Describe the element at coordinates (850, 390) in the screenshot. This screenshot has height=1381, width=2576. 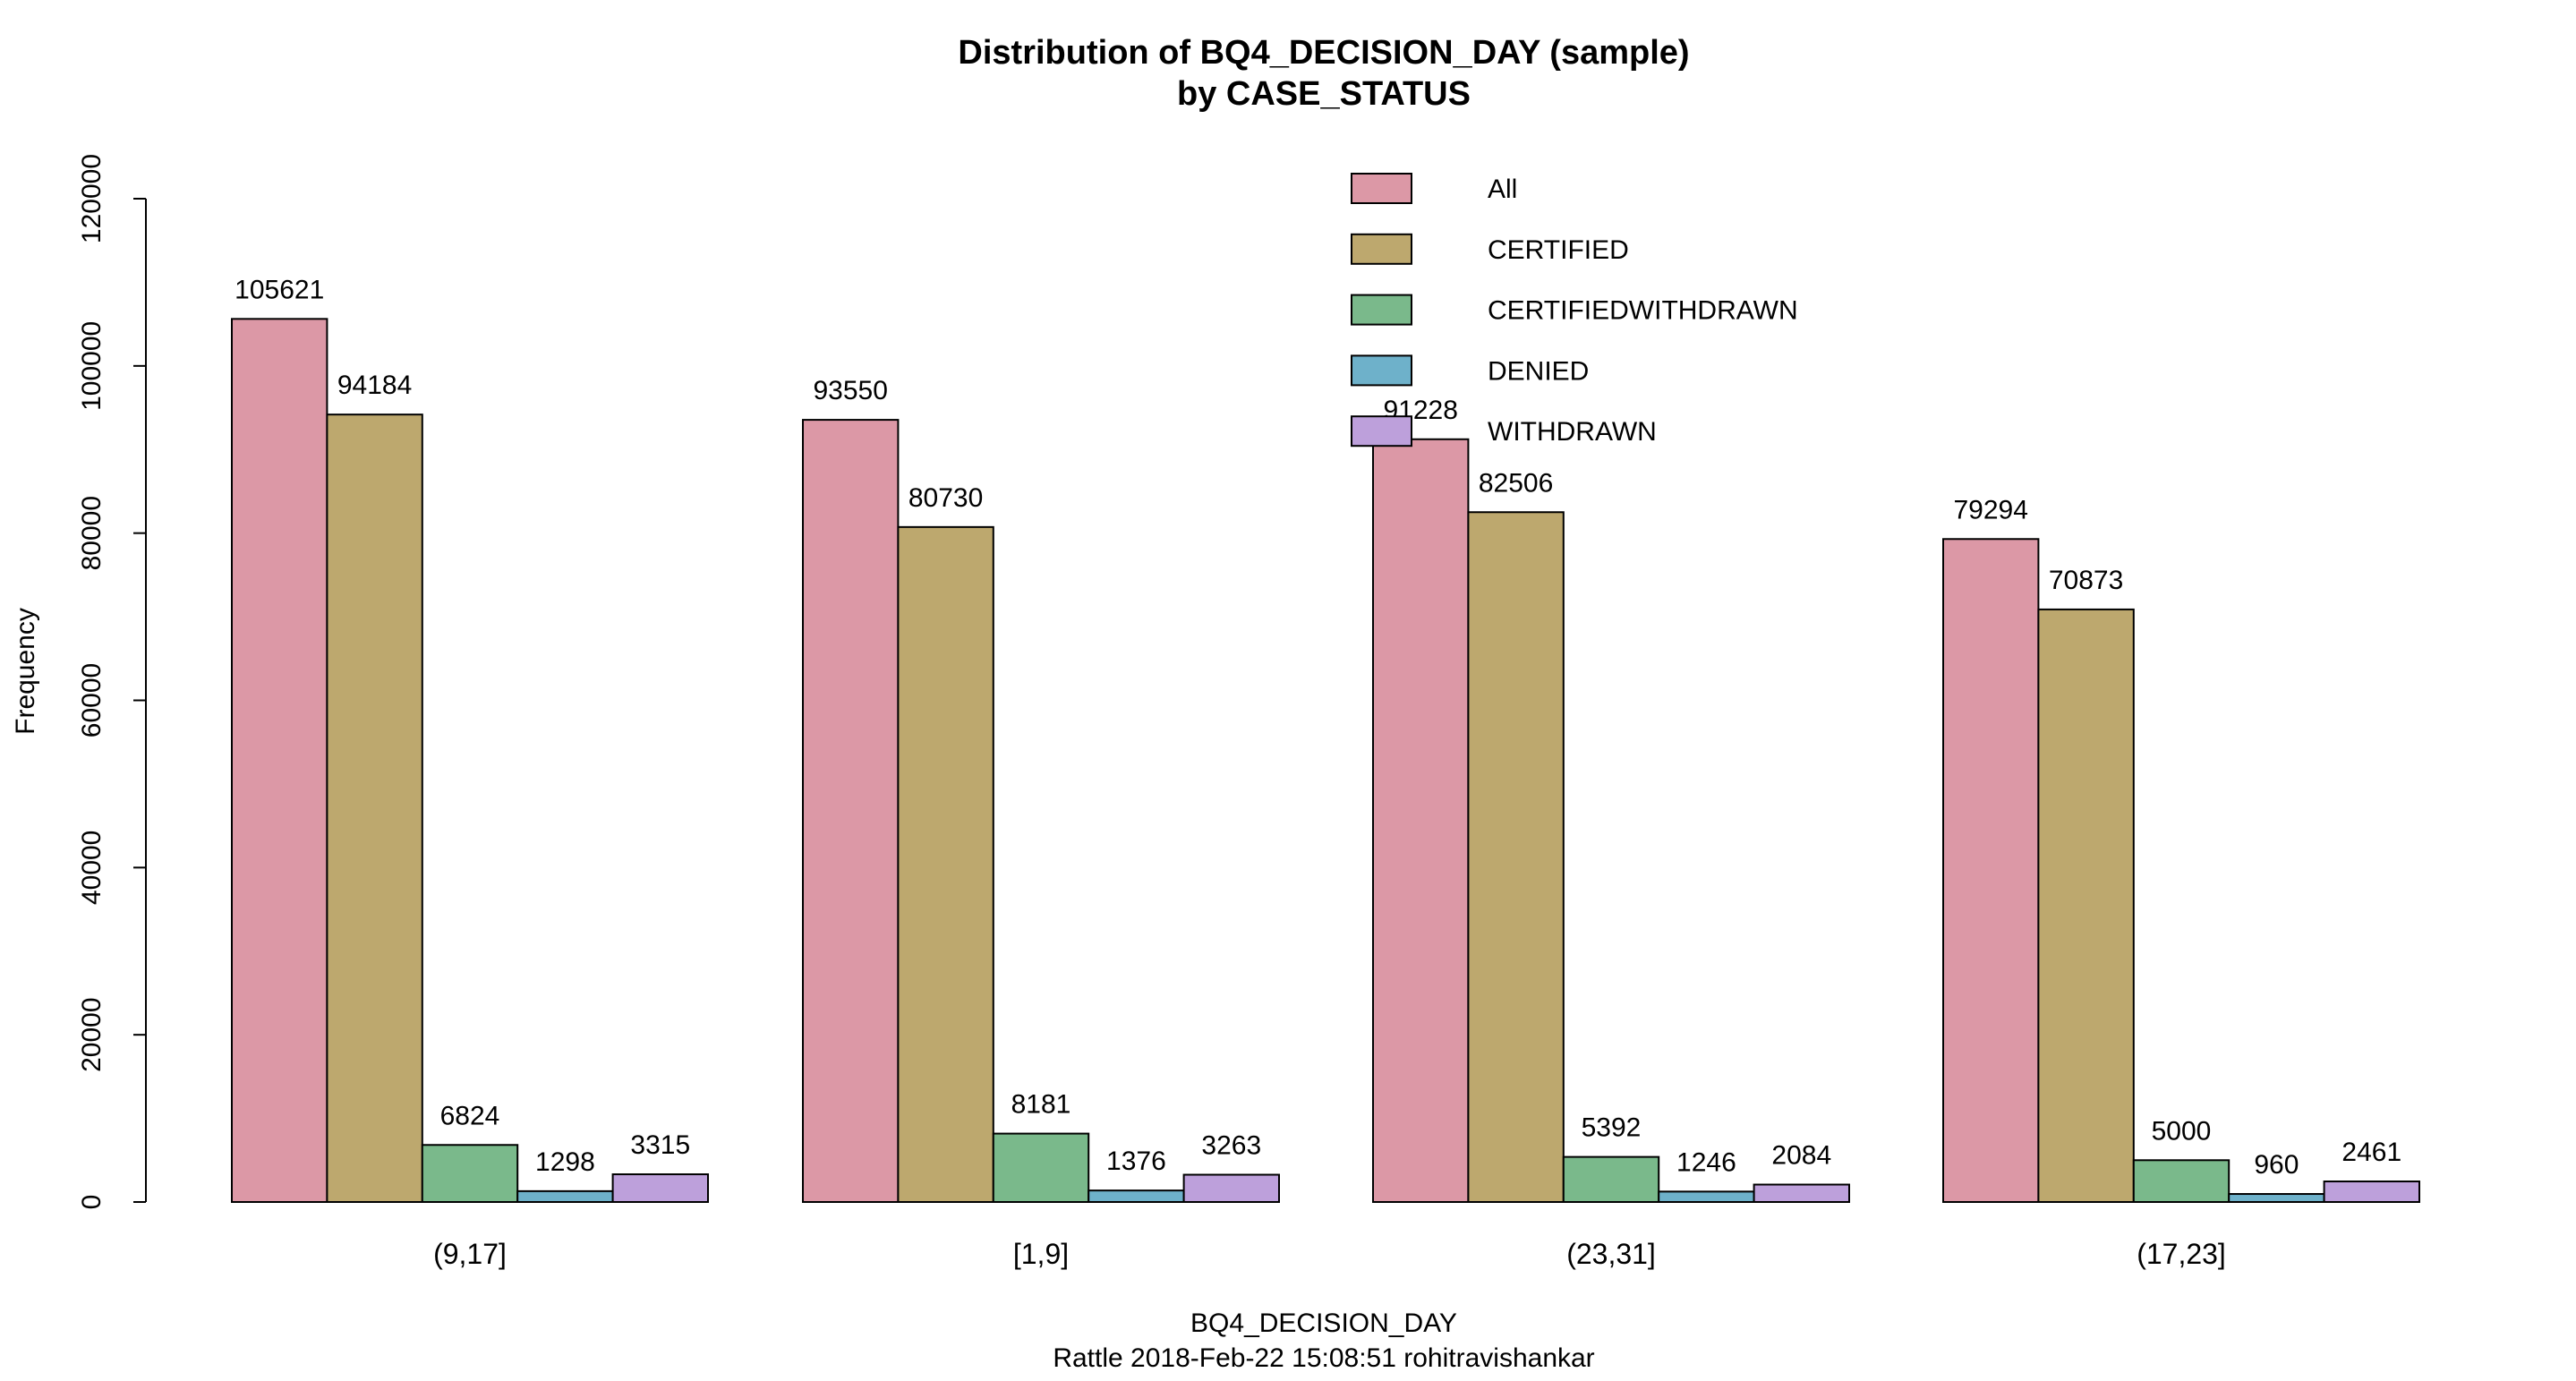
I see `data-label: 93550` at that location.